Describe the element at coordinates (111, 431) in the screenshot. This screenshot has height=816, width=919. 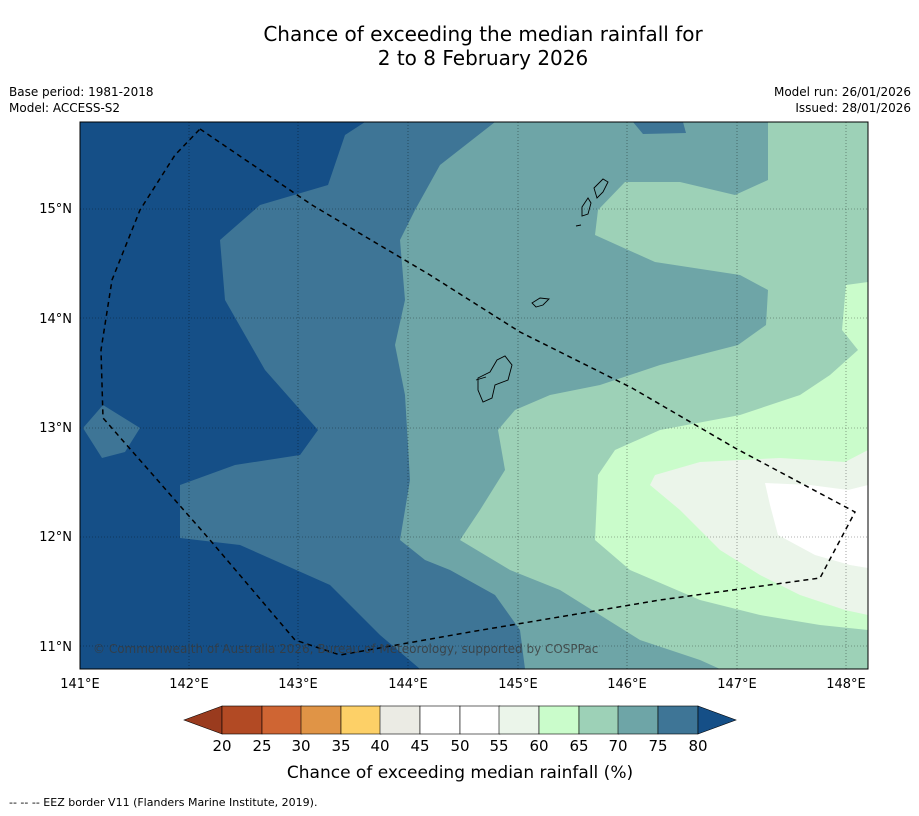
I see `region-75-80-patch` at that location.